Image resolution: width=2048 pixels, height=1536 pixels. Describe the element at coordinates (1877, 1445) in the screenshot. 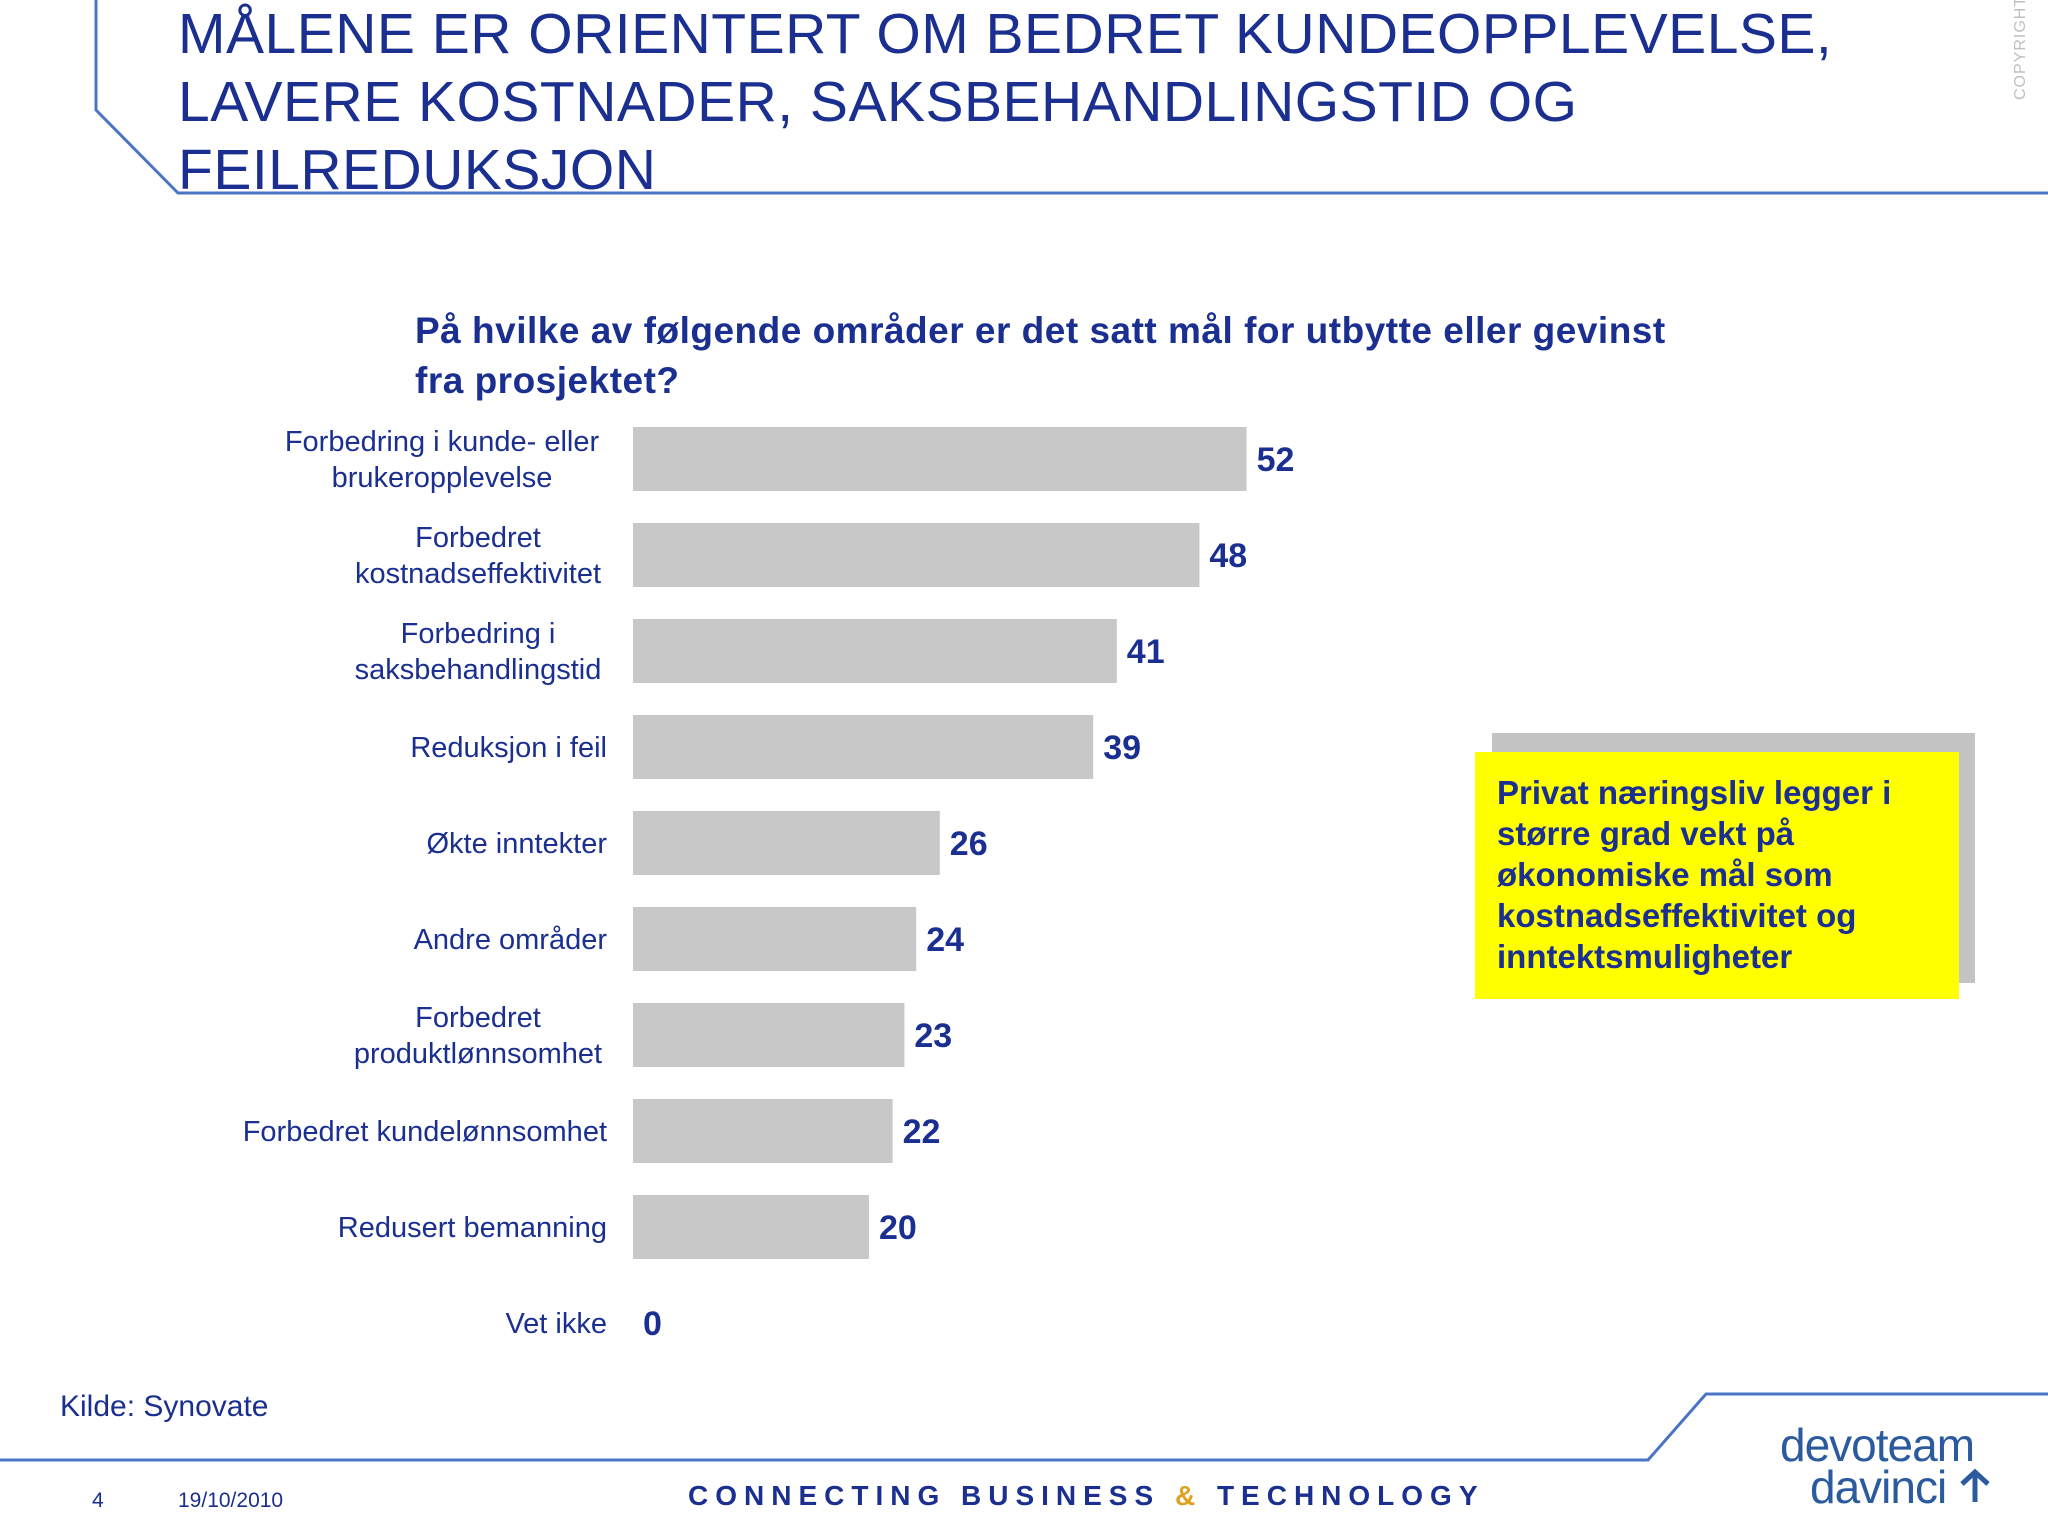

I see `logo-devoteam: devoteam` at that location.